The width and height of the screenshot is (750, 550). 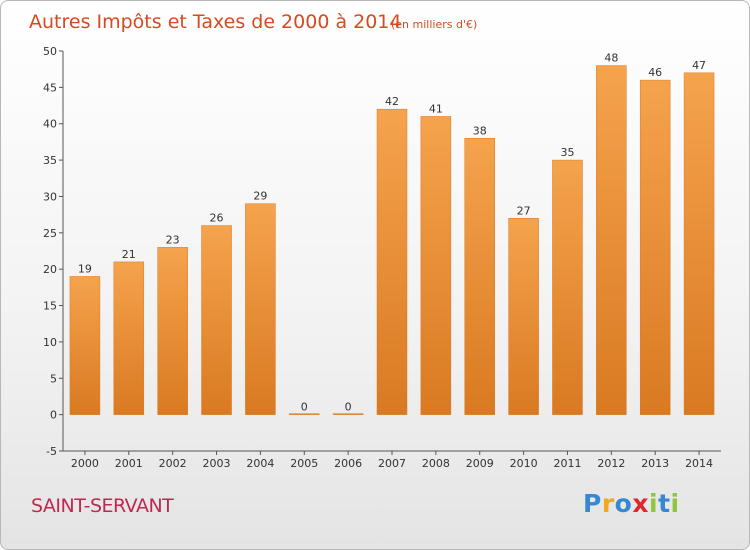 I want to click on y-tick-label: 20, so click(x=50, y=269).